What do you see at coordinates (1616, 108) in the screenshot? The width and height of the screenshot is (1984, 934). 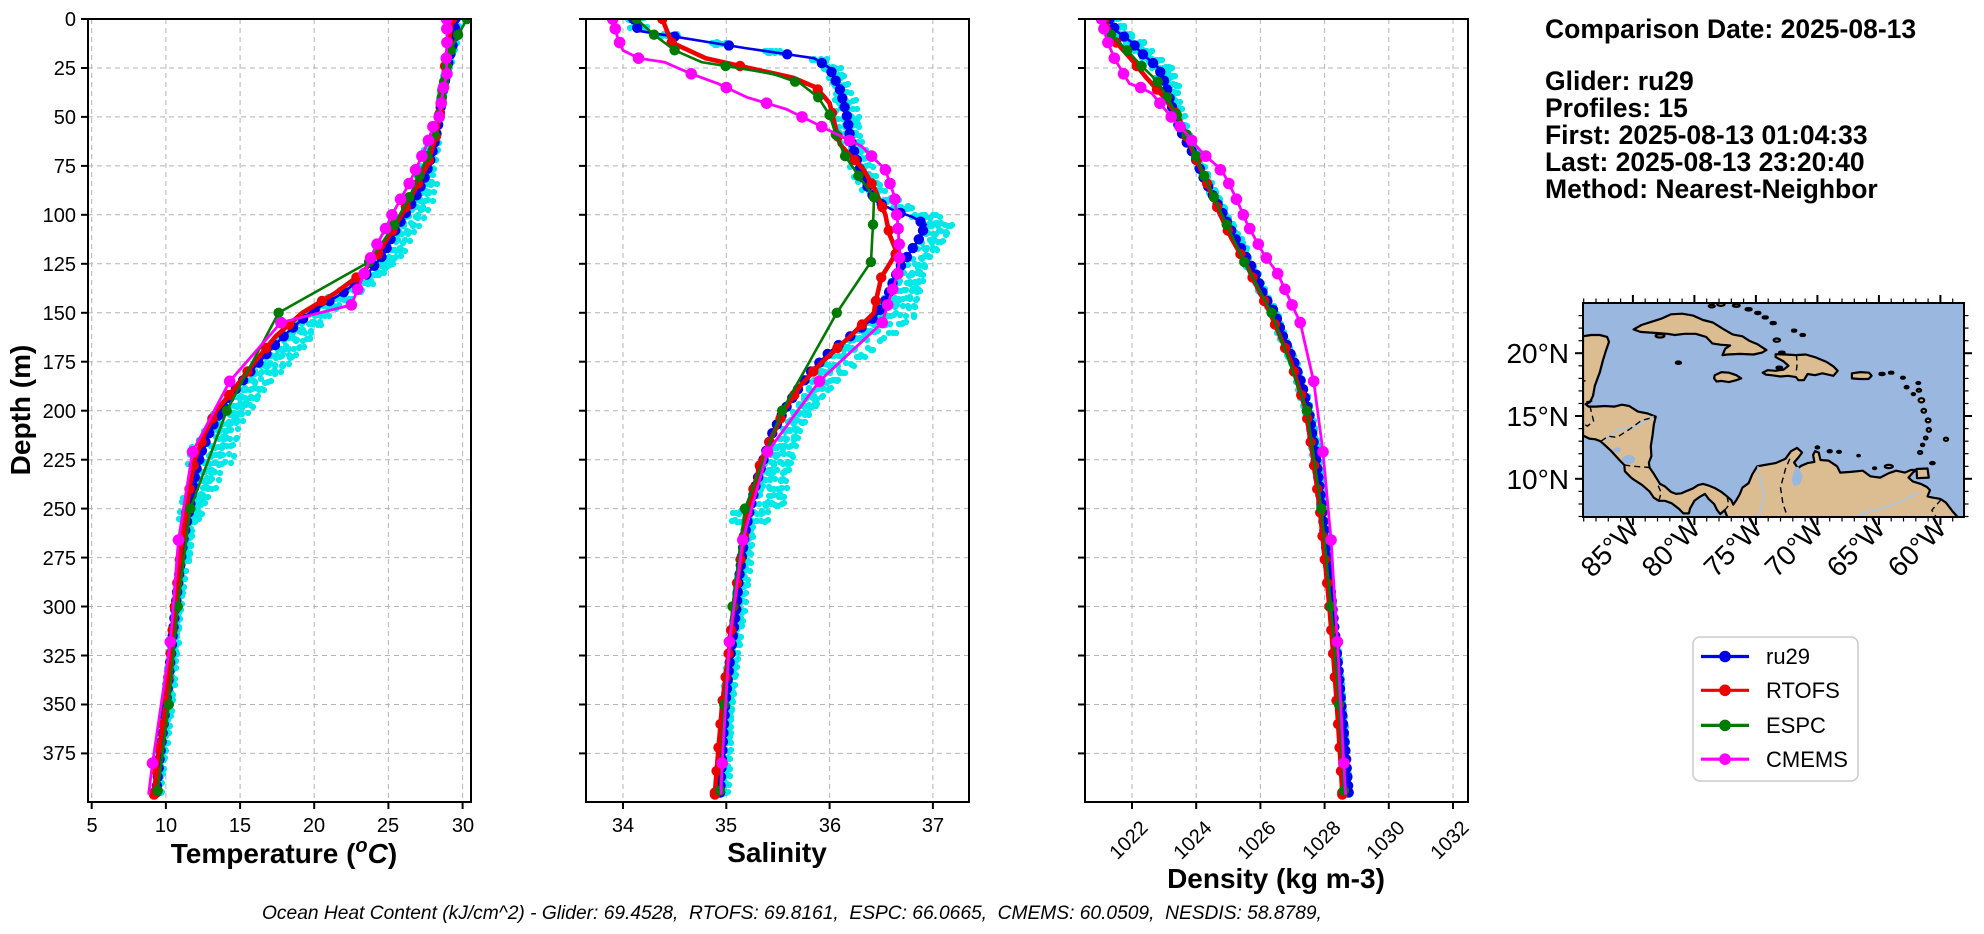 I see `svg-text: Profiles: 15` at bounding box center [1616, 108].